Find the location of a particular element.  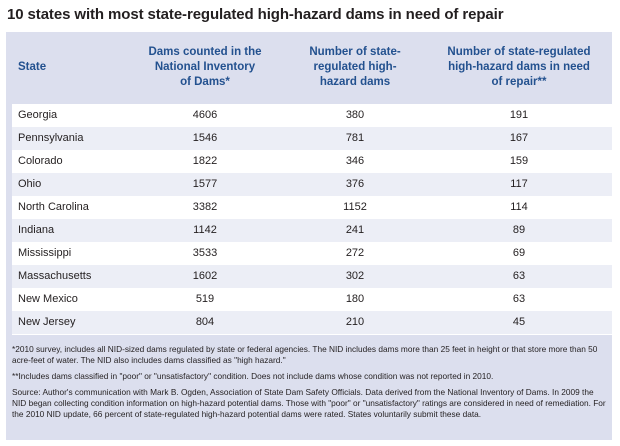

column-header-state: State is located at coordinates (32, 66).